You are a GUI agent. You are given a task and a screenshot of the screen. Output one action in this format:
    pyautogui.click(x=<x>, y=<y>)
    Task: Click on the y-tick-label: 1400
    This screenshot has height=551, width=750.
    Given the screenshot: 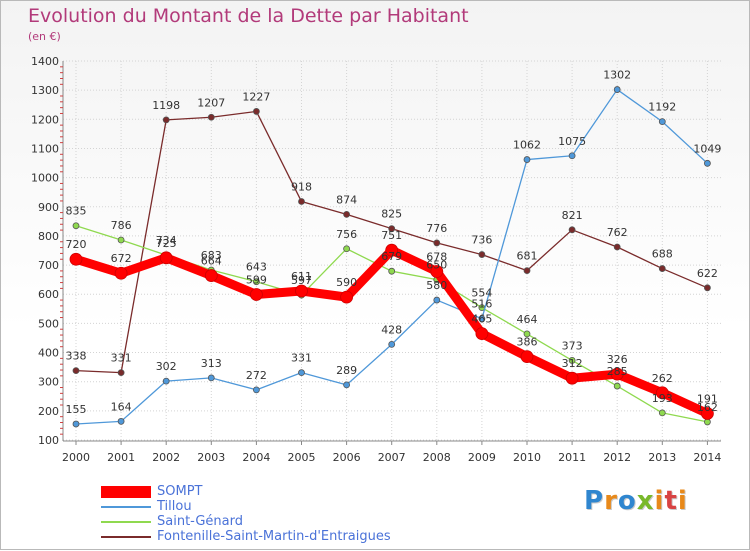 What is the action you would take?
    pyautogui.click(x=45, y=61)
    